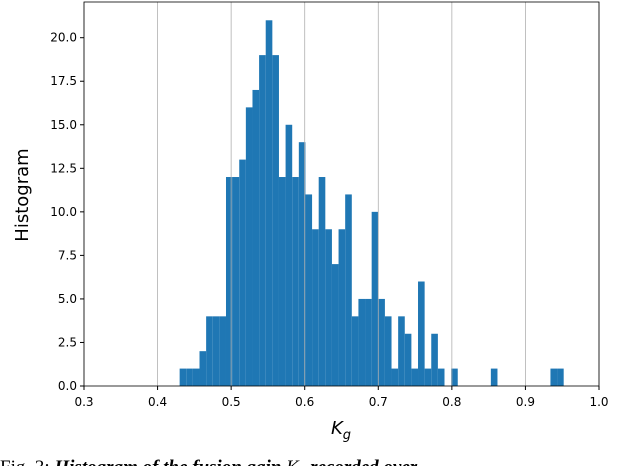  Describe the element at coordinates (22, 194) in the screenshot. I see `y-axis-label: Histogram` at that location.